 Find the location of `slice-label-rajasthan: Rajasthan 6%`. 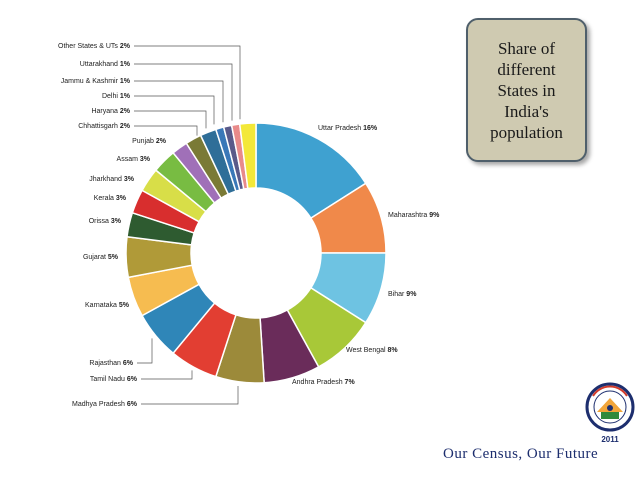

slice-label-rajasthan: Rajasthan 6% is located at coordinates (111, 363).